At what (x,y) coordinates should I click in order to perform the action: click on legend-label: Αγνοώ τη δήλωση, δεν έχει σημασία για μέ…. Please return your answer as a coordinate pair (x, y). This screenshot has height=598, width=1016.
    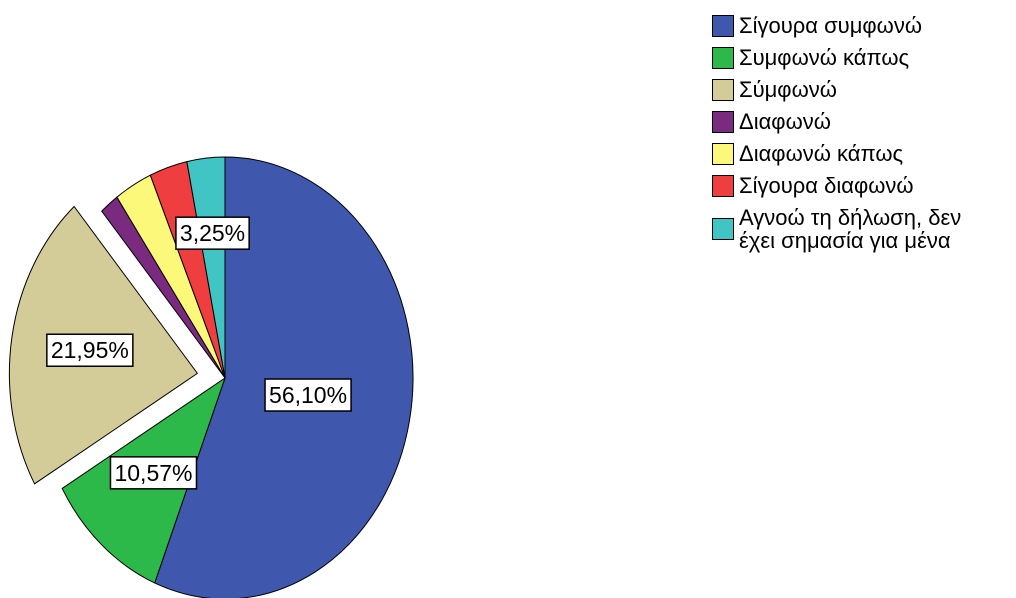
    Looking at the image, I should click on (850, 229).